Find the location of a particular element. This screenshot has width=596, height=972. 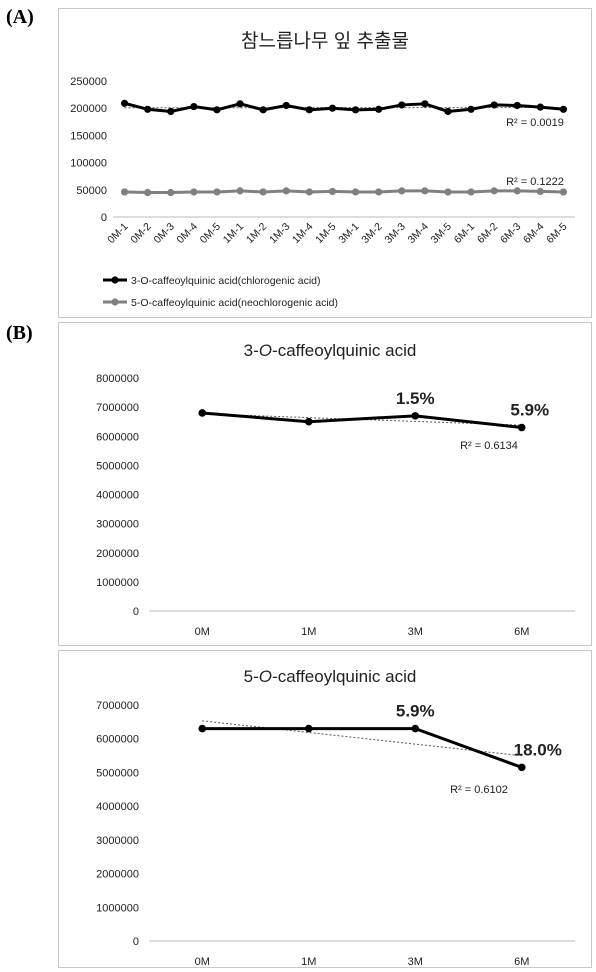

chart-title: 5-O-caffeoylquinic acid is located at coordinates (330, 676).